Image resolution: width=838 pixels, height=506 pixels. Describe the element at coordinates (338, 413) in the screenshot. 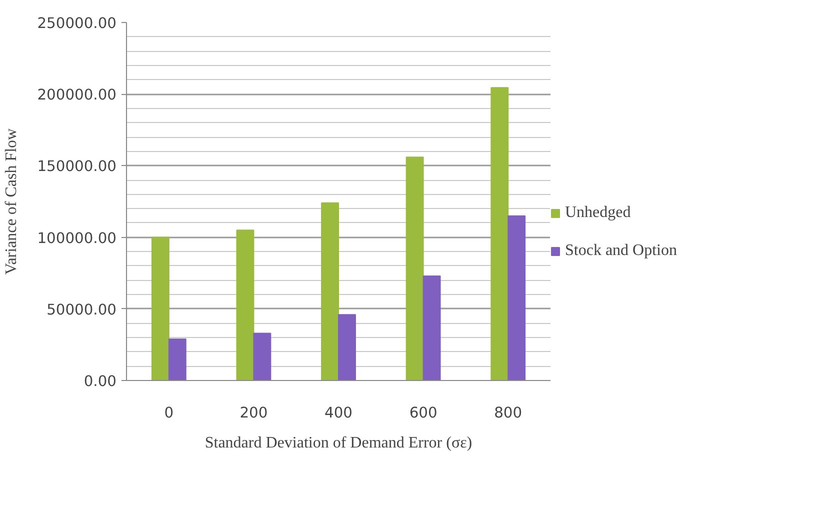

I see `x-tick-label: 400` at that location.